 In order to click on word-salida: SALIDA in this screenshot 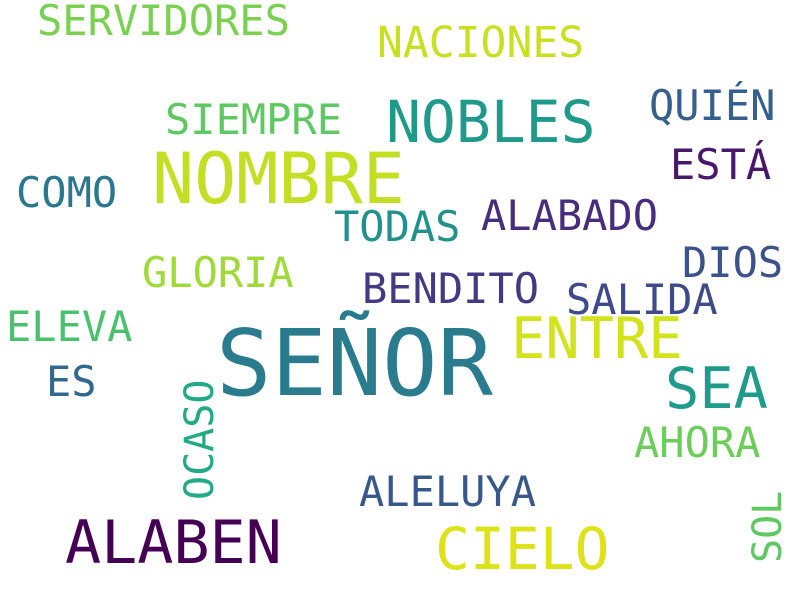, I will do `click(642, 299)`.